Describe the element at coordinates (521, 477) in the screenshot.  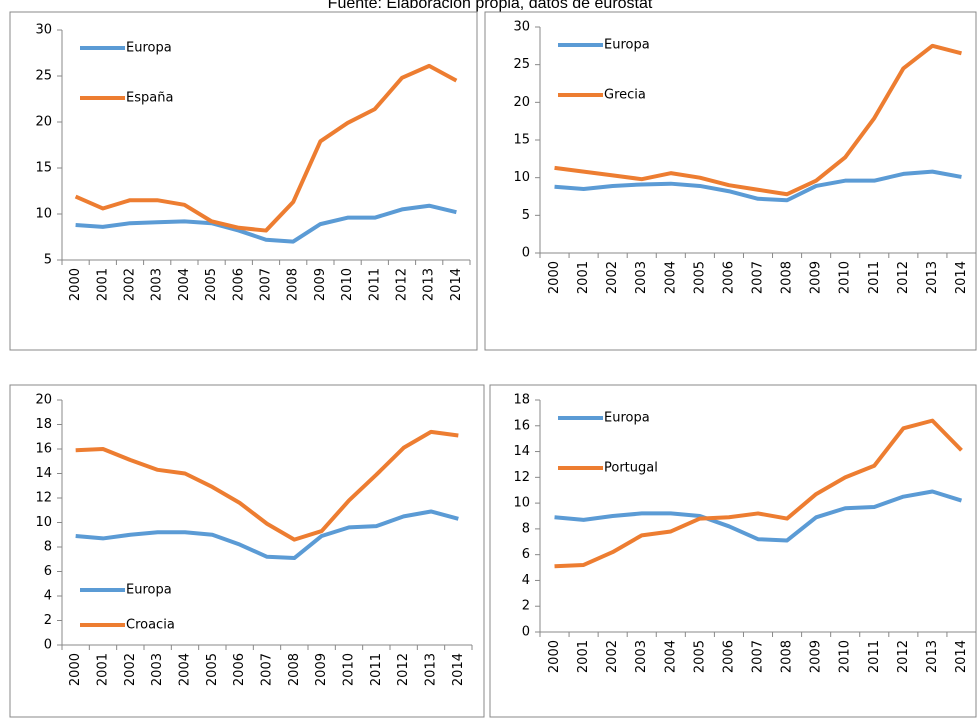
I see `y-tick-label: 12` at that location.